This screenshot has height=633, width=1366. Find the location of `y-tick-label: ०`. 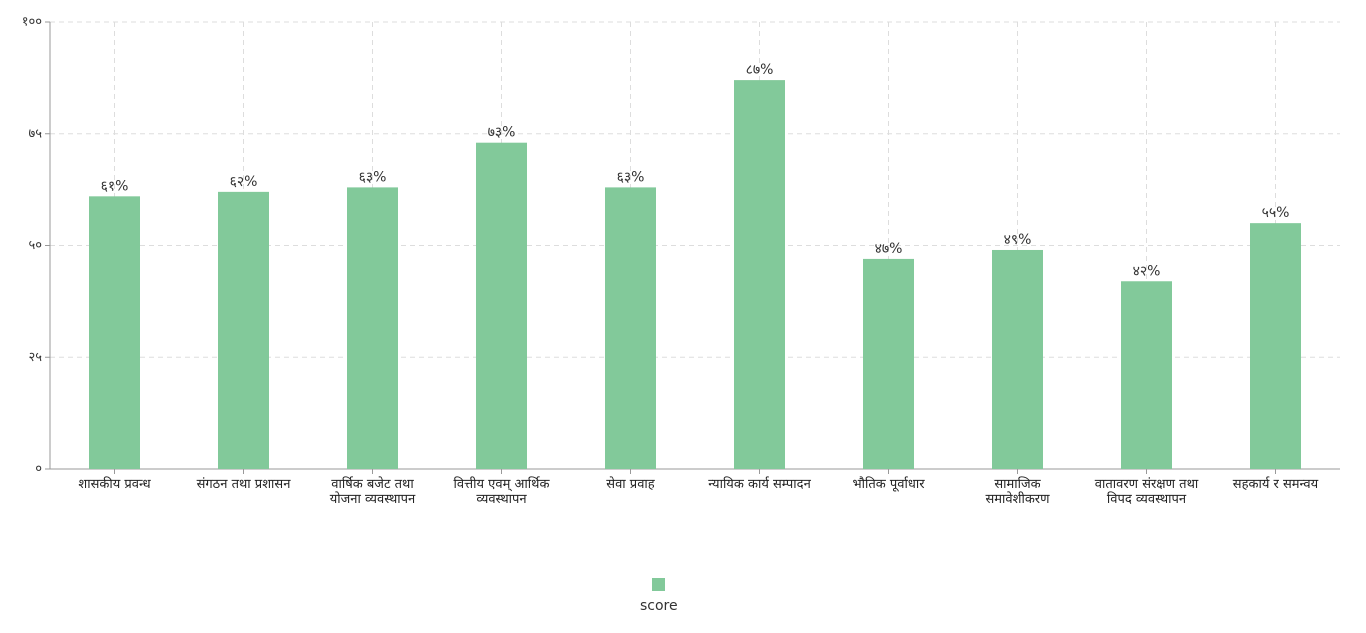

y-tick-label: ० is located at coordinates (38, 469).